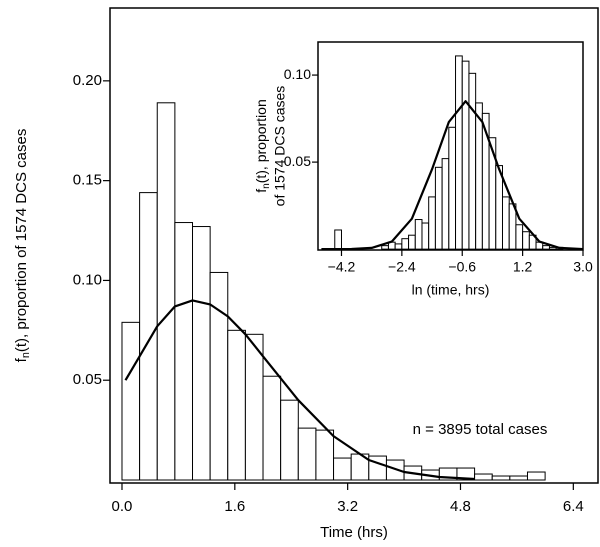 This screenshot has width=600, height=547. Describe the element at coordinates (87, 180) in the screenshot. I see `y-tick-label: 0.15` at that location.